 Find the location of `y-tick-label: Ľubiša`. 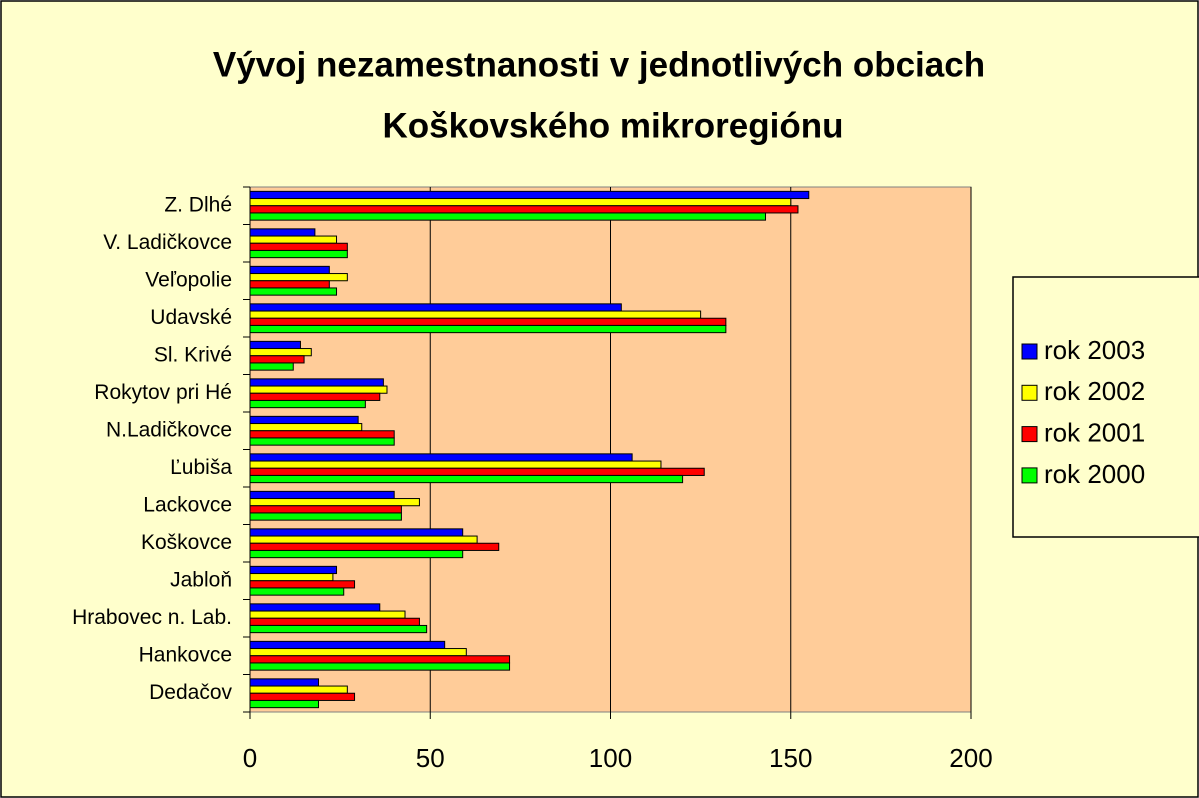

y-tick-label: Ľubiša is located at coordinates (201, 467).